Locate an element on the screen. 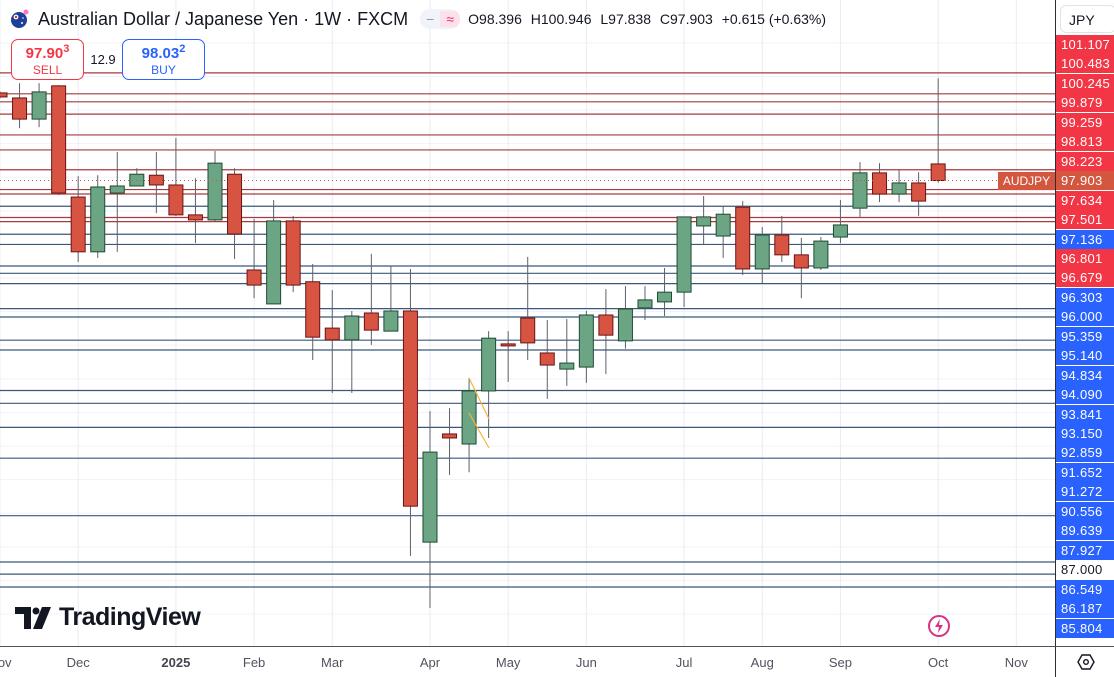  price-level-label: 98.813 is located at coordinates (1085, 142).